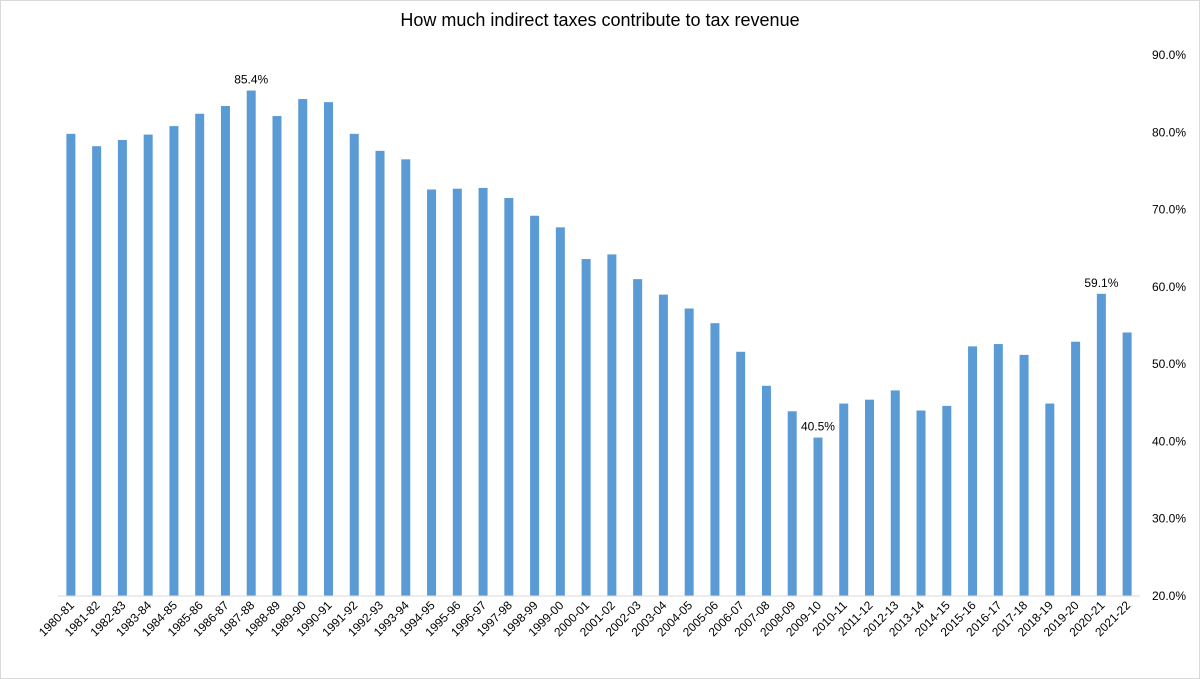  Describe the element at coordinates (1169, 441) in the screenshot. I see `y-tick-label: 40.0%` at that location.